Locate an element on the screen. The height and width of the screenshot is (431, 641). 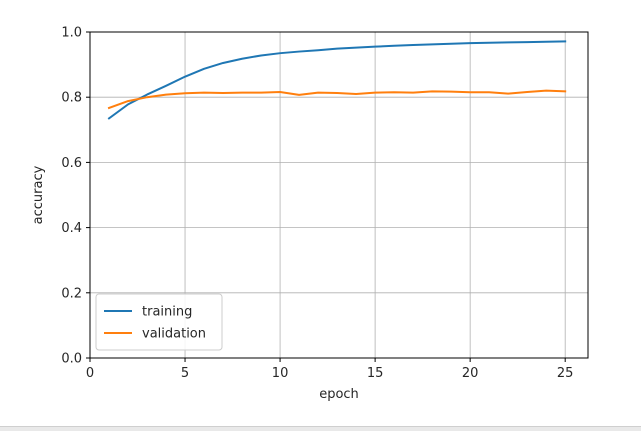
x-tick-label-5: 5 is located at coordinates (185, 373).